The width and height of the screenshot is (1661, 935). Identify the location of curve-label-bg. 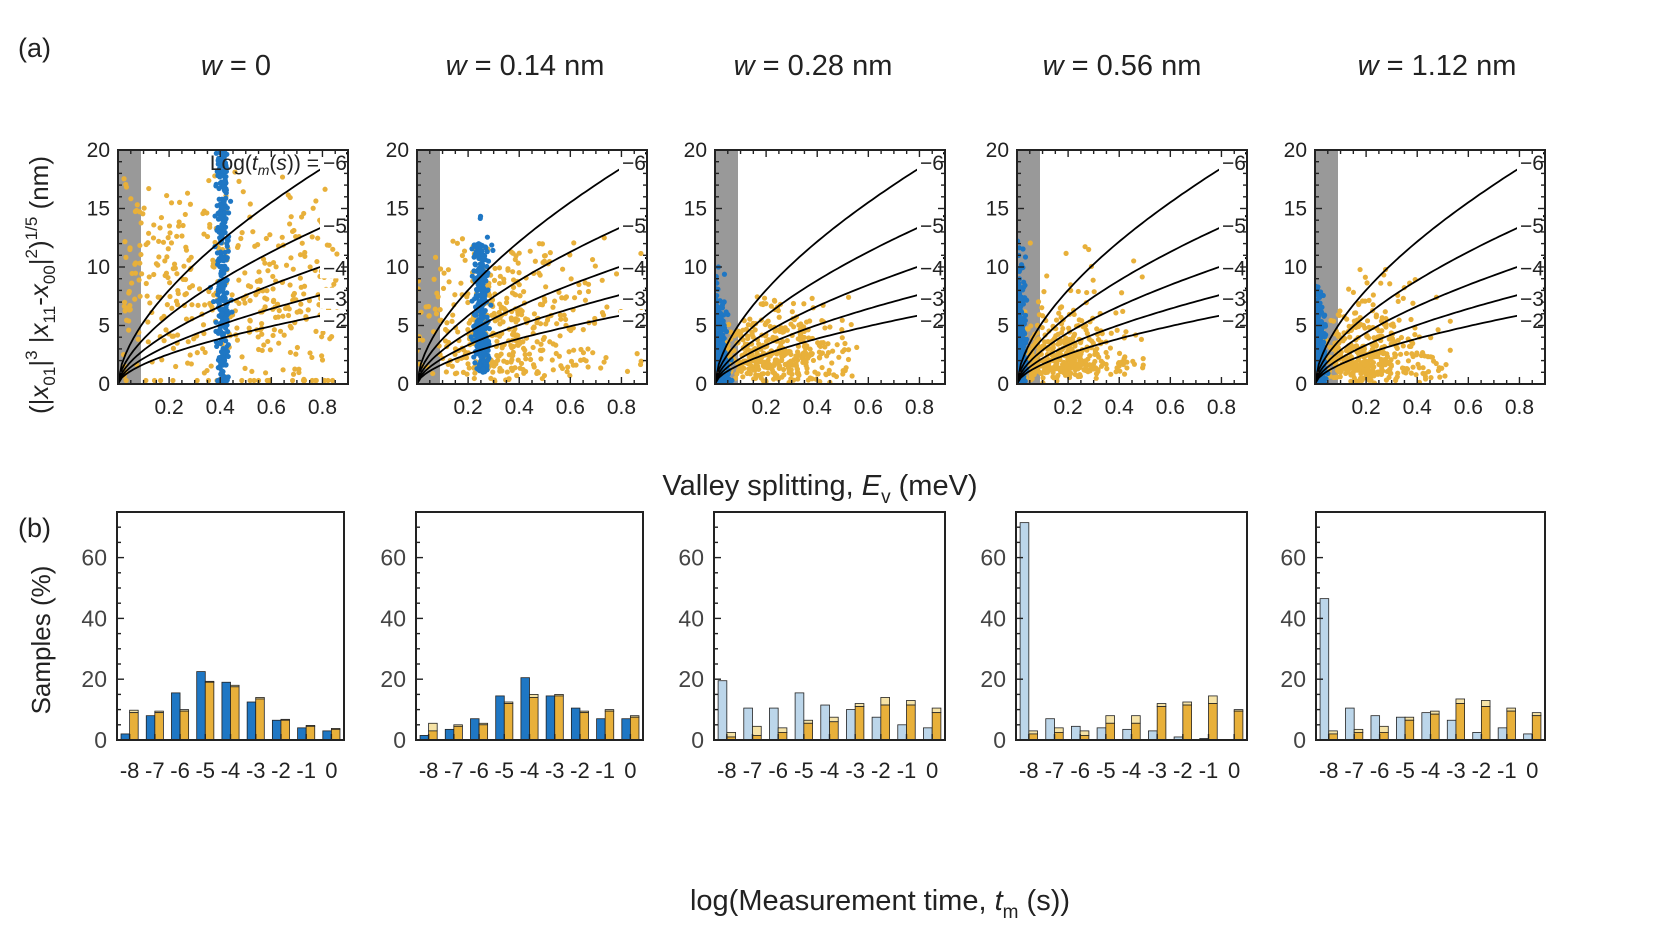
(333, 268).